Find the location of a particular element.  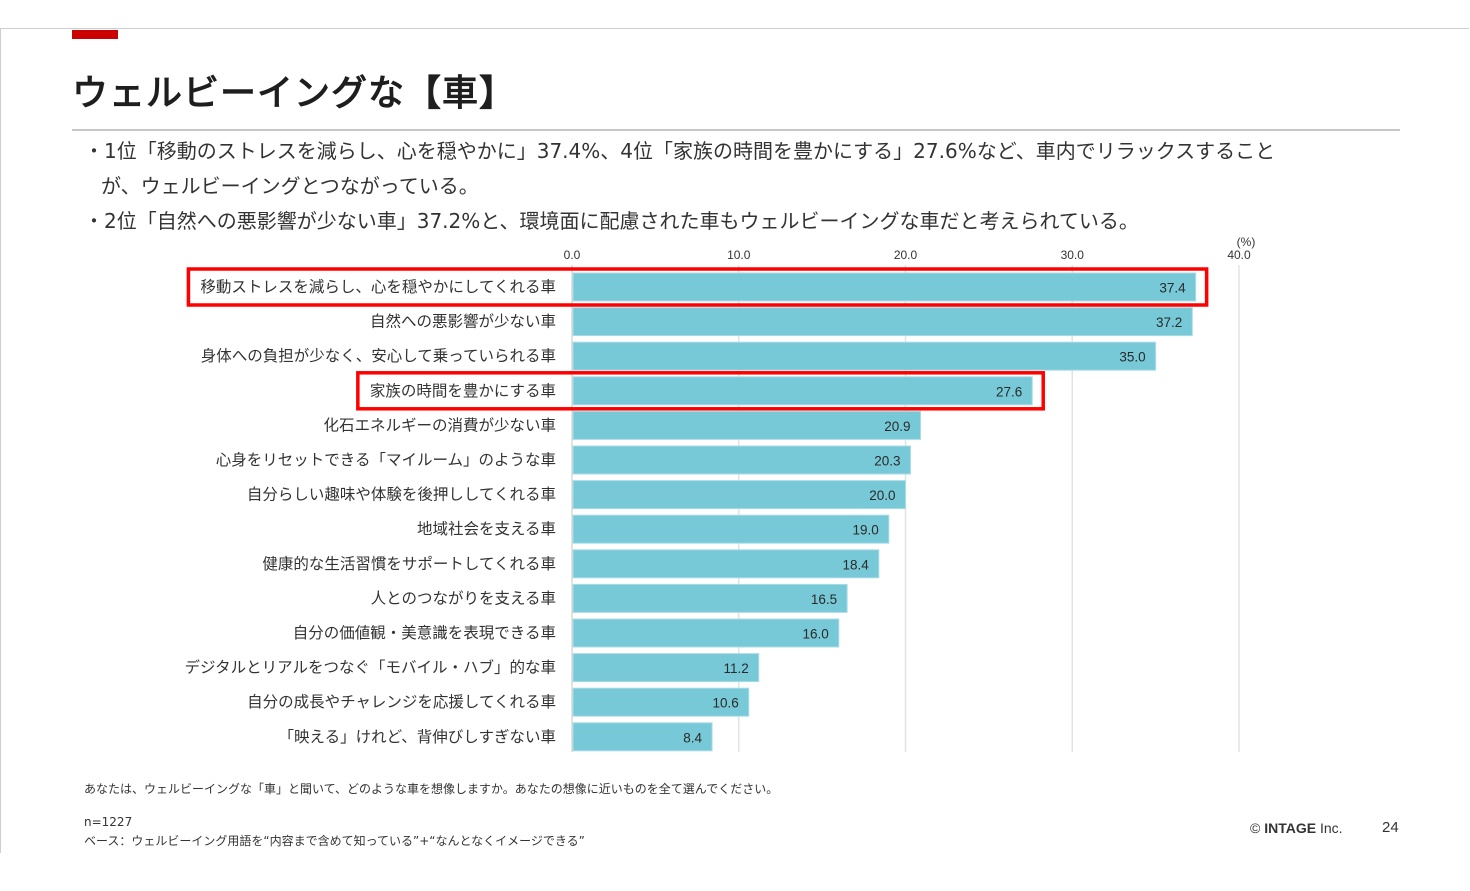

category-label: 家族の時間を豊かにする車 is located at coordinates (463, 391).